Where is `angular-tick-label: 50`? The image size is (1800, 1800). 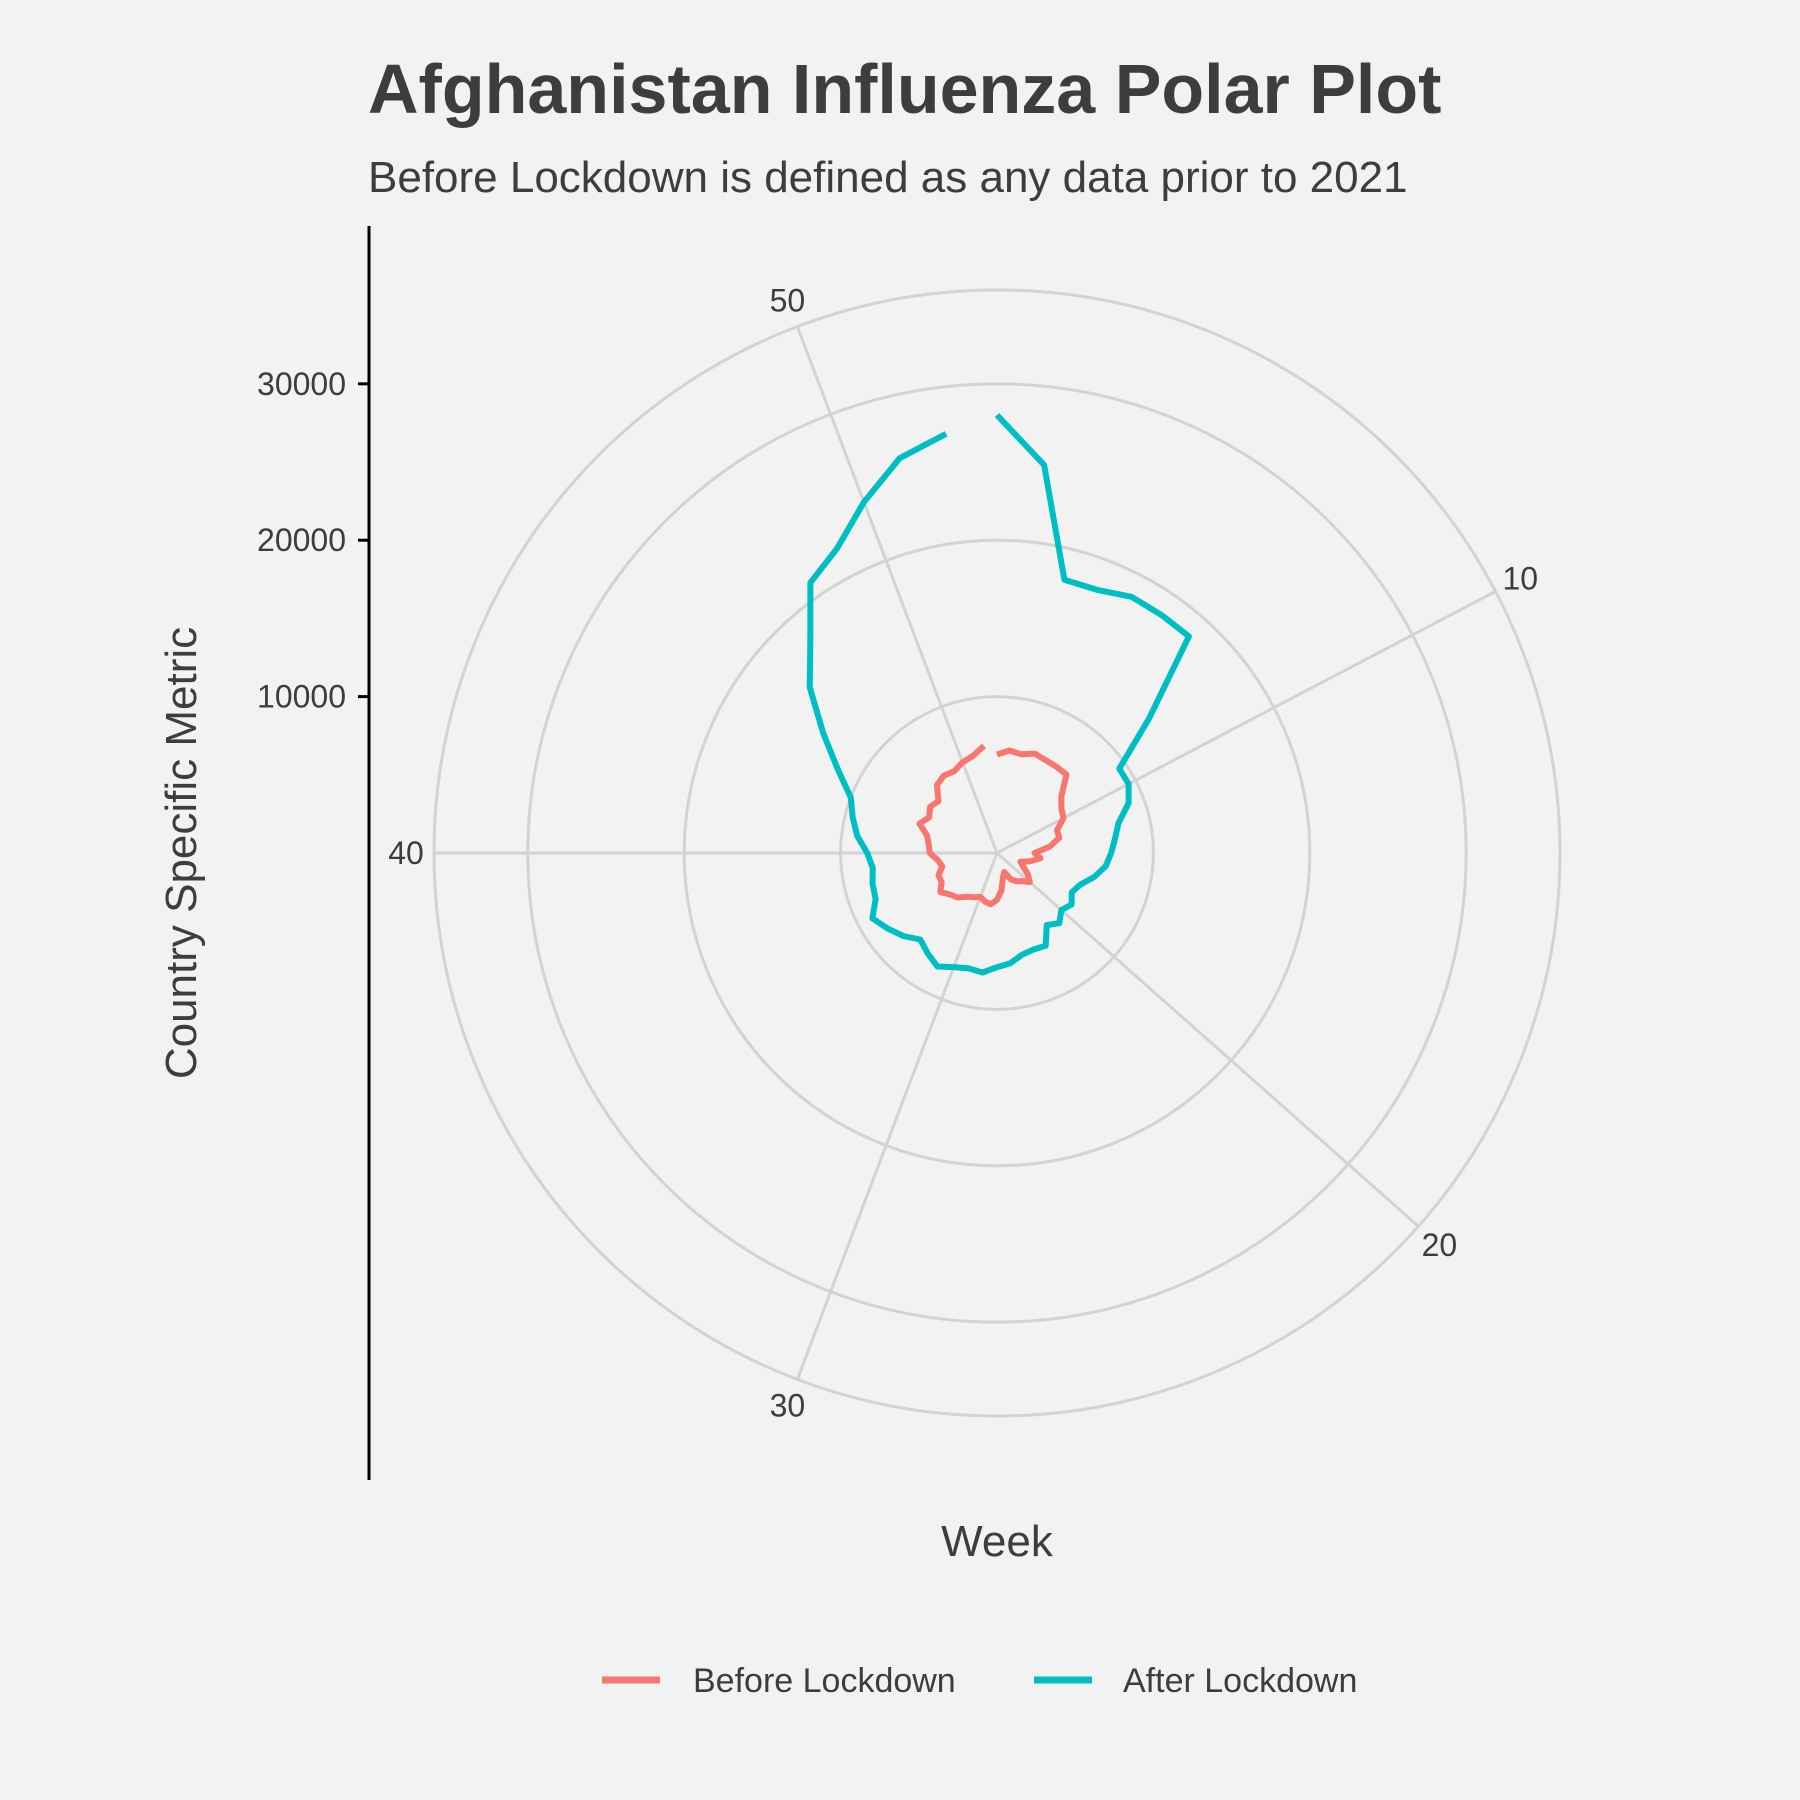
angular-tick-label: 50 is located at coordinates (788, 300).